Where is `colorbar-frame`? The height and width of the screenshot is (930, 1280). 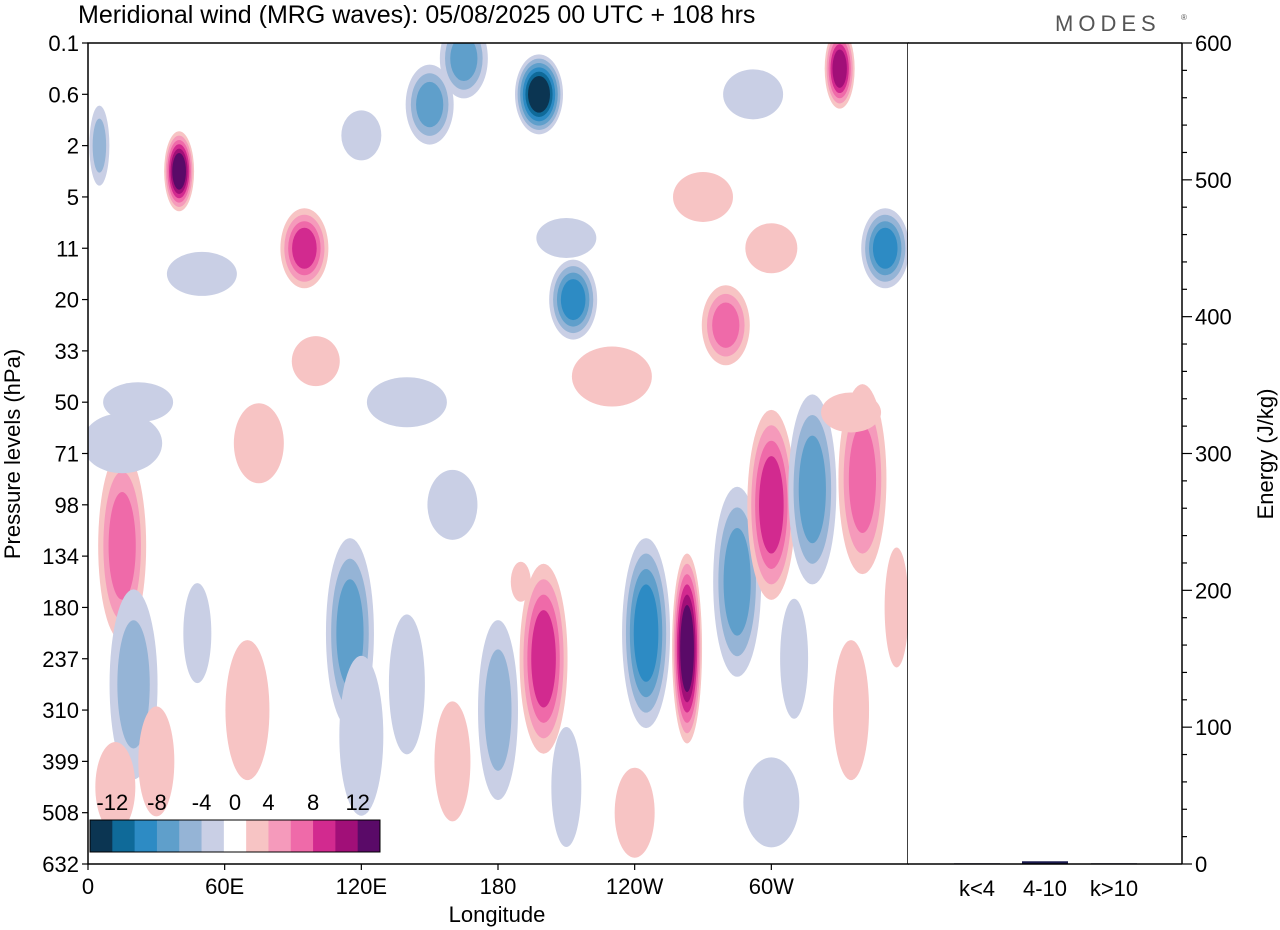
colorbar-frame is located at coordinates (235, 836).